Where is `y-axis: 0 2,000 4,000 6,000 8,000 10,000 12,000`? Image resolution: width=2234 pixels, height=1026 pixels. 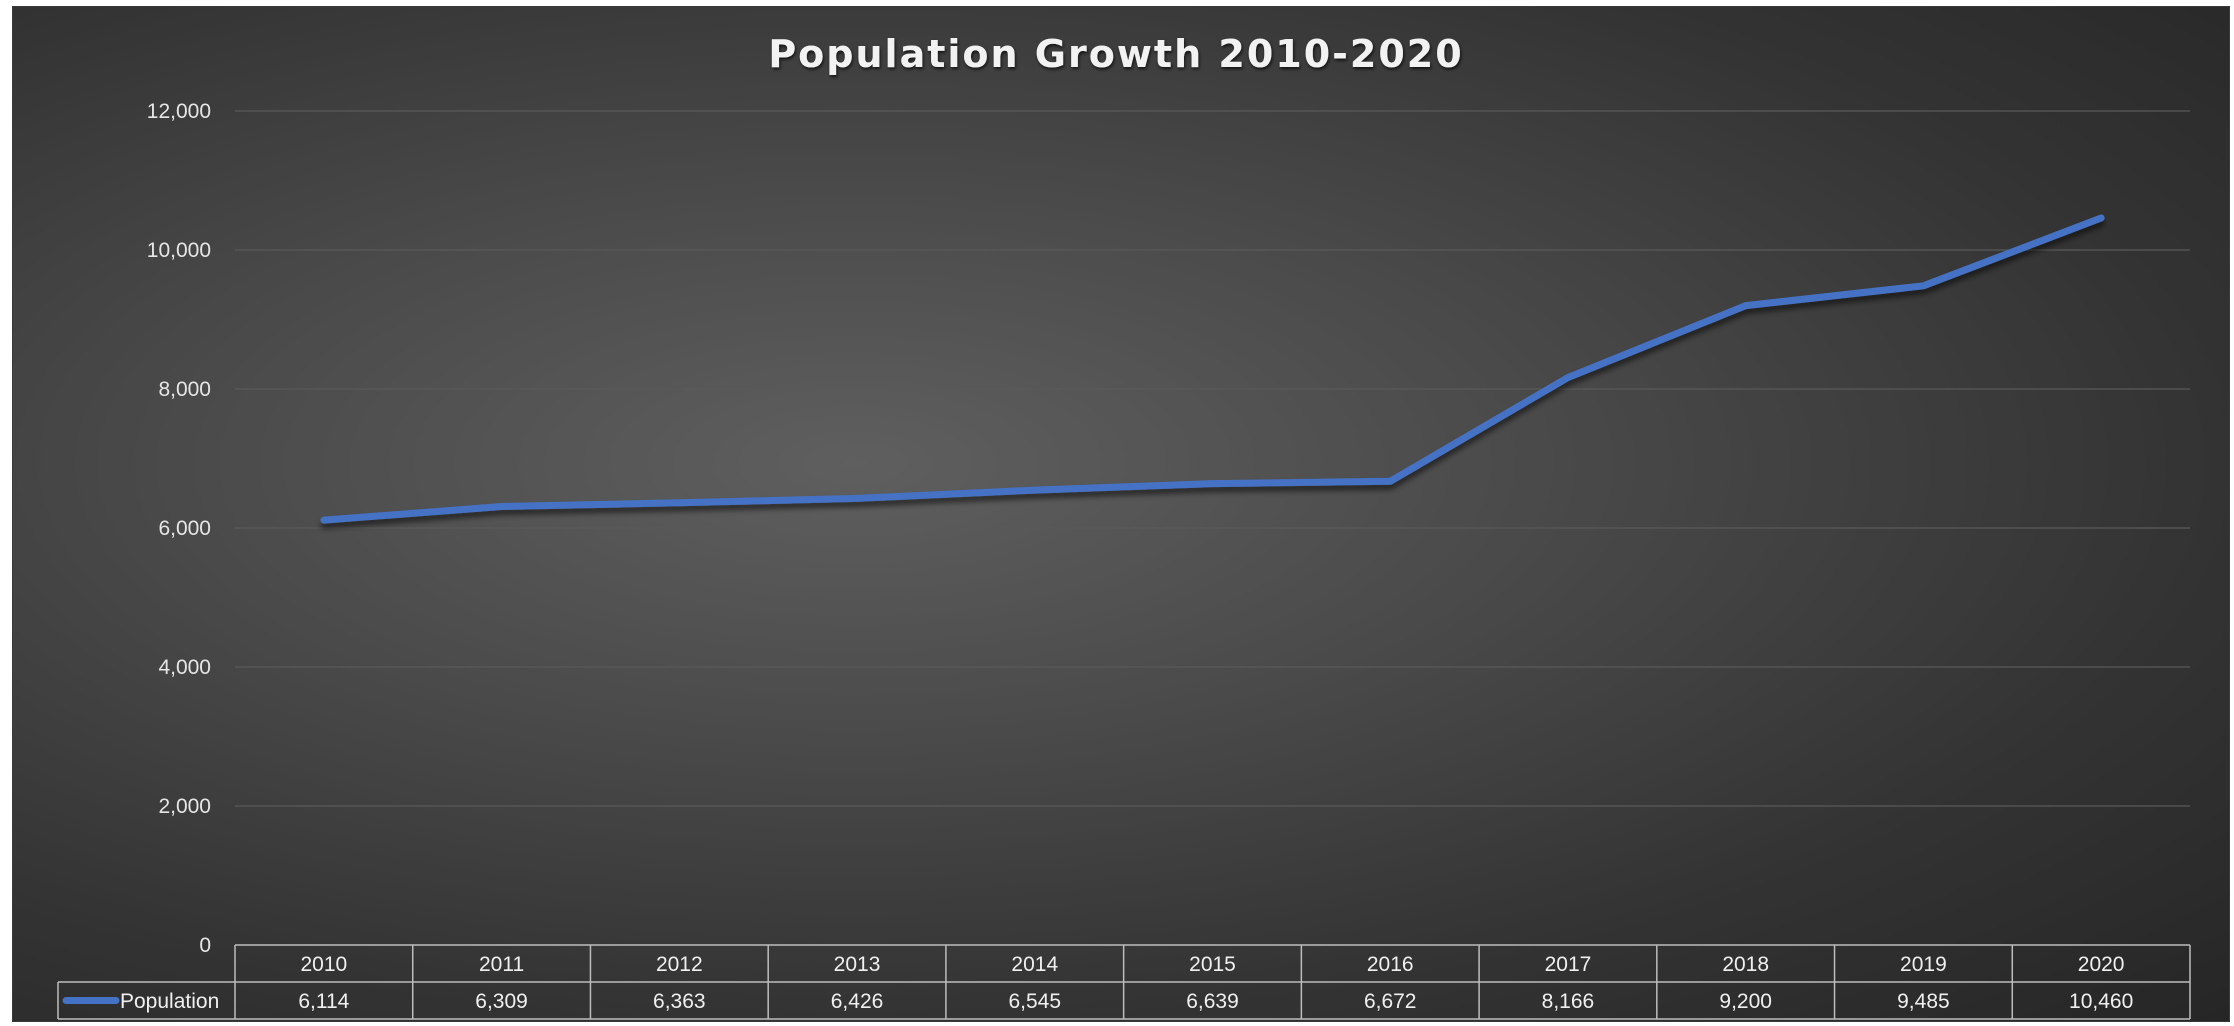 y-axis: 0 2,000 4,000 6,000 8,000 10,000 12,000 is located at coordinates (179, 528).